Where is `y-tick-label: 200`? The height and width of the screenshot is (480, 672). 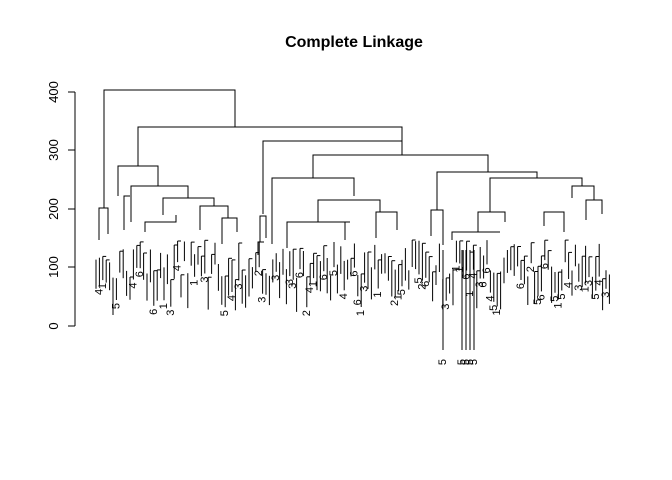
y-tick-label: 200 is located at coordinates (53, 209).